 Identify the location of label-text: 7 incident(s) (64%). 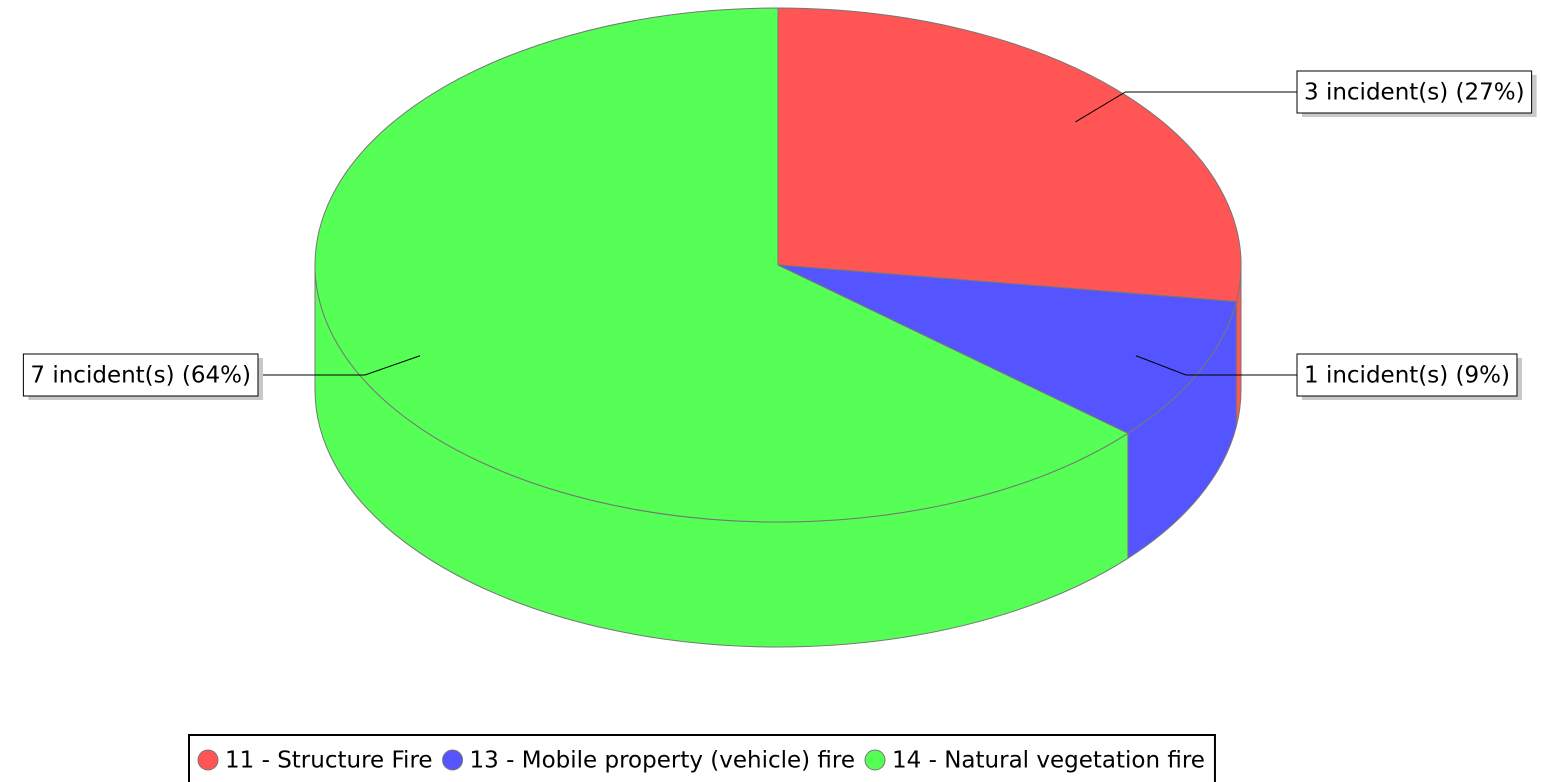
(140, 376).